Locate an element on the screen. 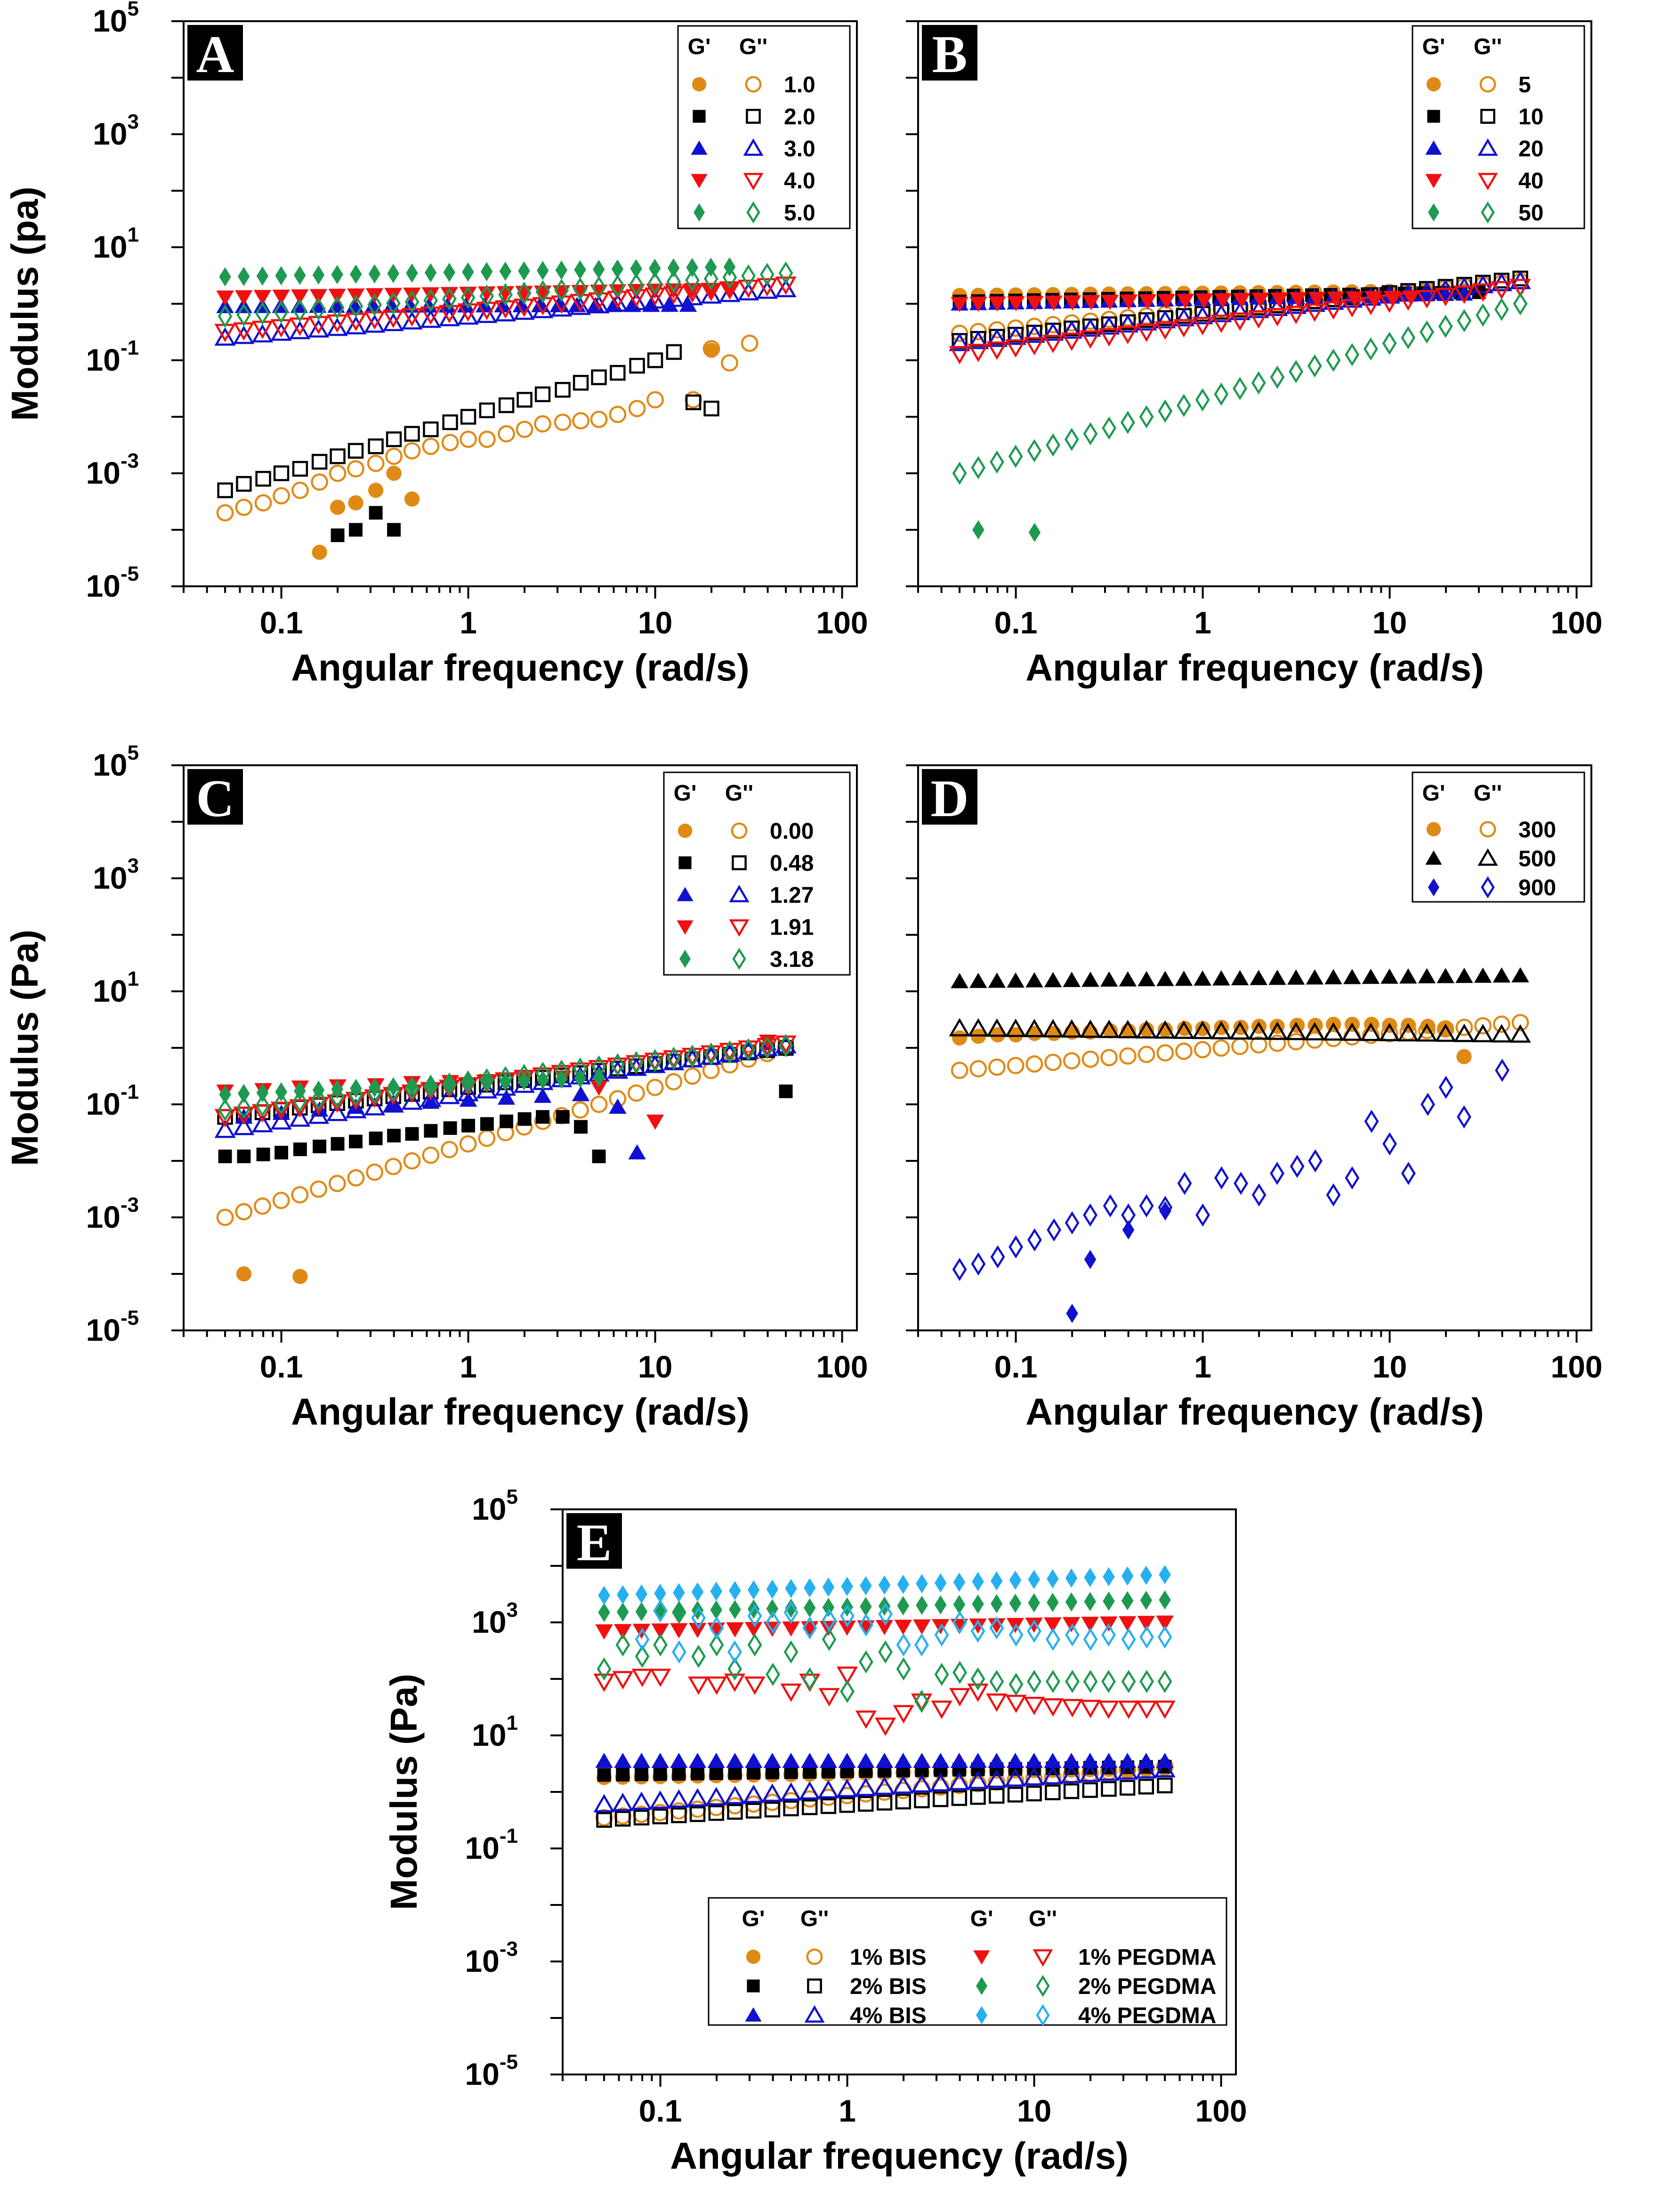 Image resolution: width=1654 pixels, height=2212 pixels. legend-box is located at coordinates (757, 874).